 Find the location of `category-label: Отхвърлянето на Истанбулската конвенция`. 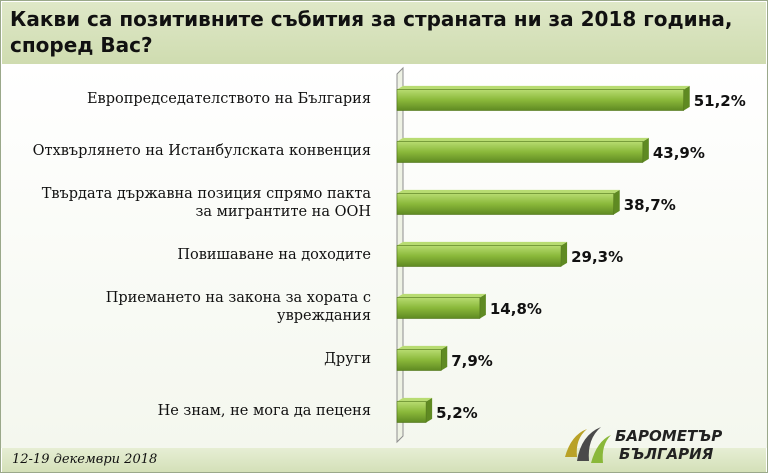

category-label: Отхвърлянето на Истанбулската конвенция is located at coordinates (201, 151).